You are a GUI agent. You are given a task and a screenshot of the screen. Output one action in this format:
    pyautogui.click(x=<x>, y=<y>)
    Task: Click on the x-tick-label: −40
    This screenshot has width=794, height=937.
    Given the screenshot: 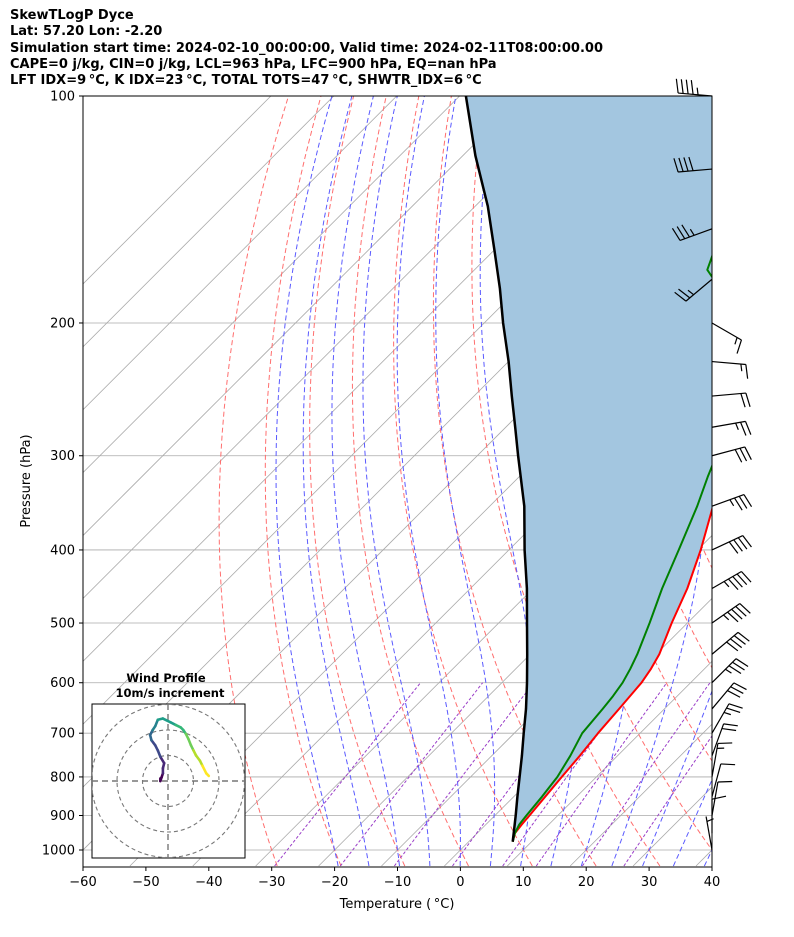 What is the action you would take?
    pyautogui.click(x=208, y=882)
    